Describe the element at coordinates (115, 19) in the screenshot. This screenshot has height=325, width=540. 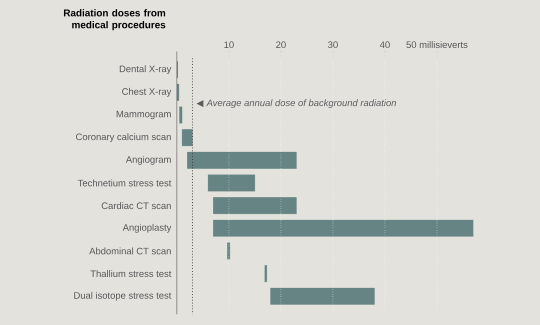
I see `chart-title: Radiation doses from medical procedures` at that location.